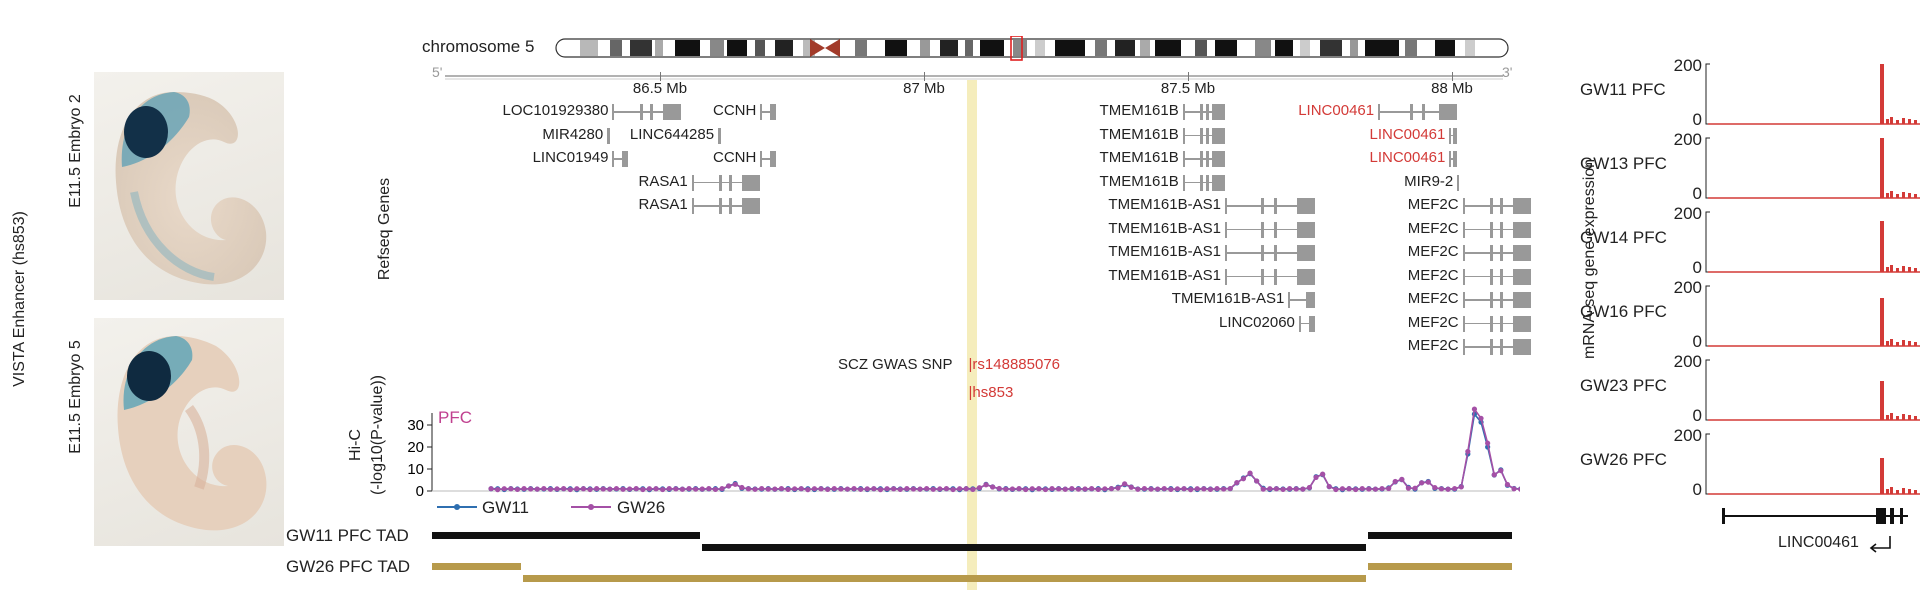 The image size is (1920, 597). What do you see at coordinates (1005, 449) in the screenshot?
I see `hic-series-line` at bounding box center [1005, 449].